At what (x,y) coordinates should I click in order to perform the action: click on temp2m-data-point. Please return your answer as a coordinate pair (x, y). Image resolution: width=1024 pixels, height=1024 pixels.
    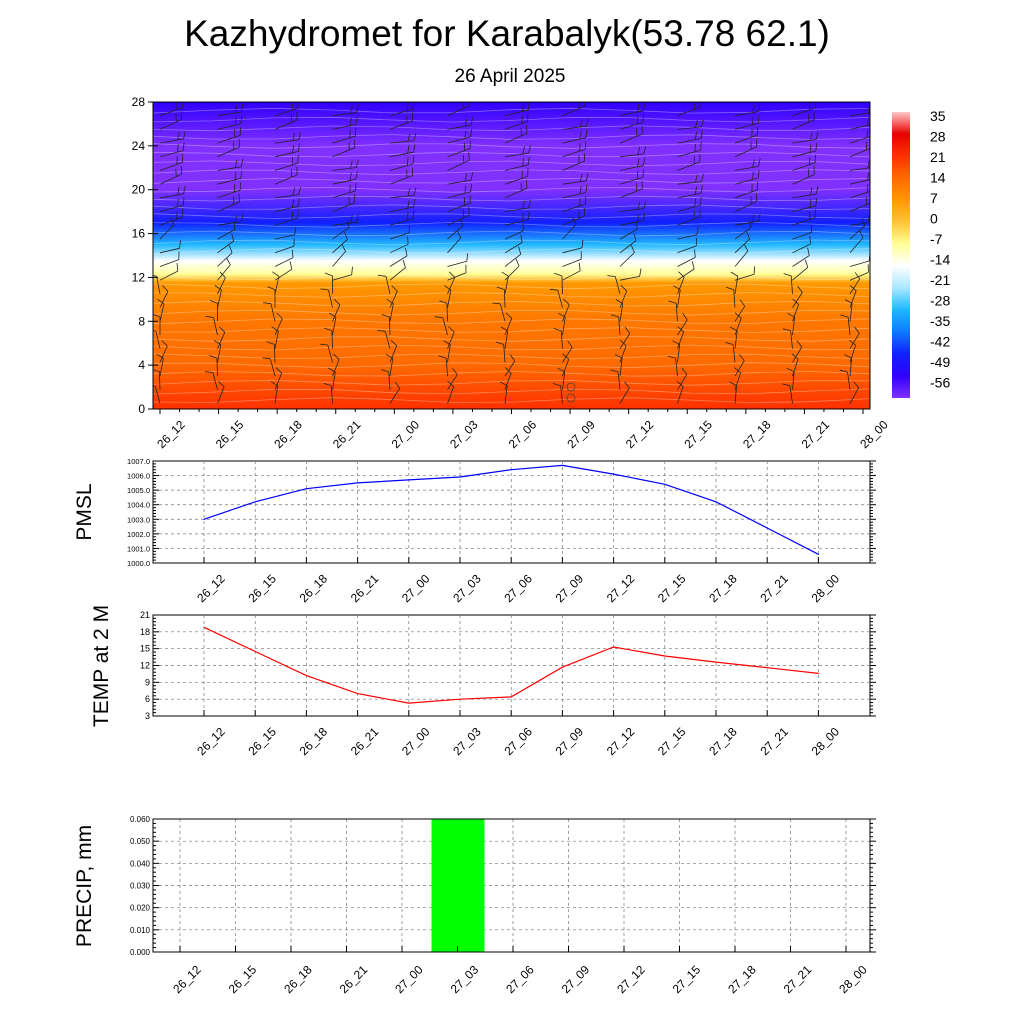
    Looking at the image, I should click on (562, 667).